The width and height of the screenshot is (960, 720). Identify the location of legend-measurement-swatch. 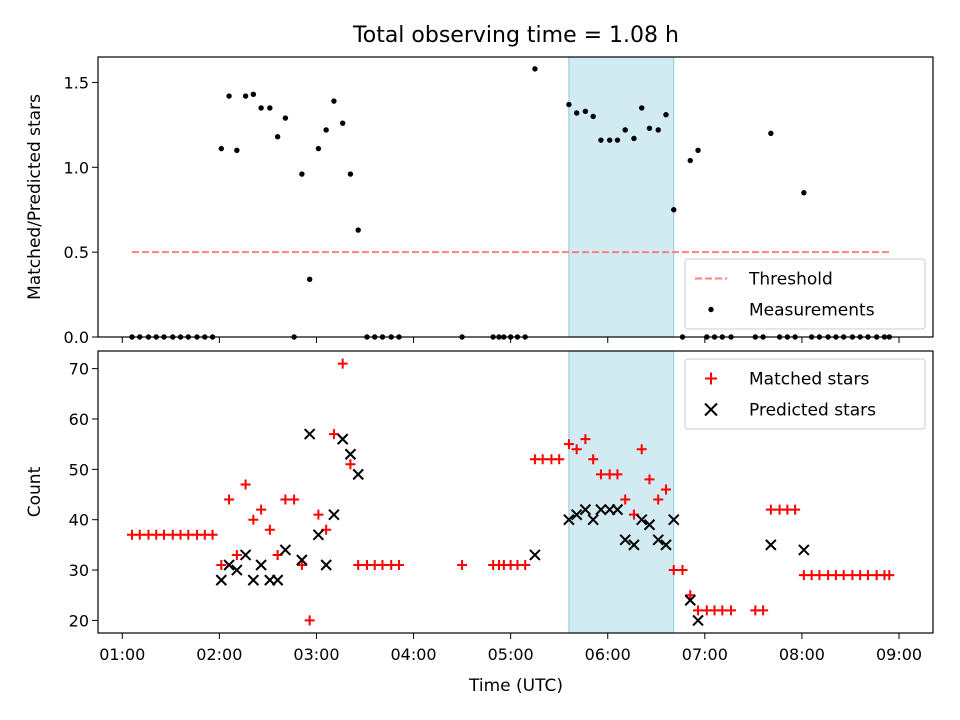
(711, 309).